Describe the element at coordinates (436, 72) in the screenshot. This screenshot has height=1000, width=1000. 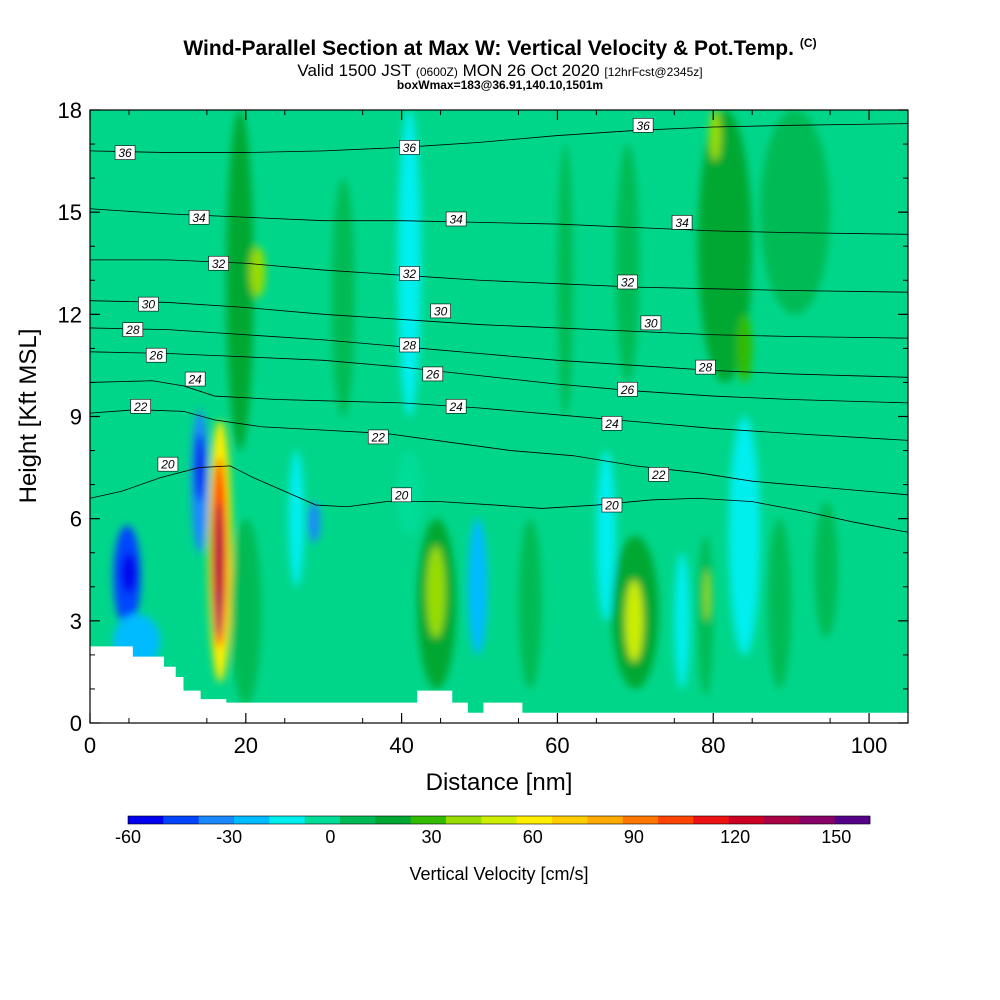
I see `valid-zulu: (0600Z)` at that location.